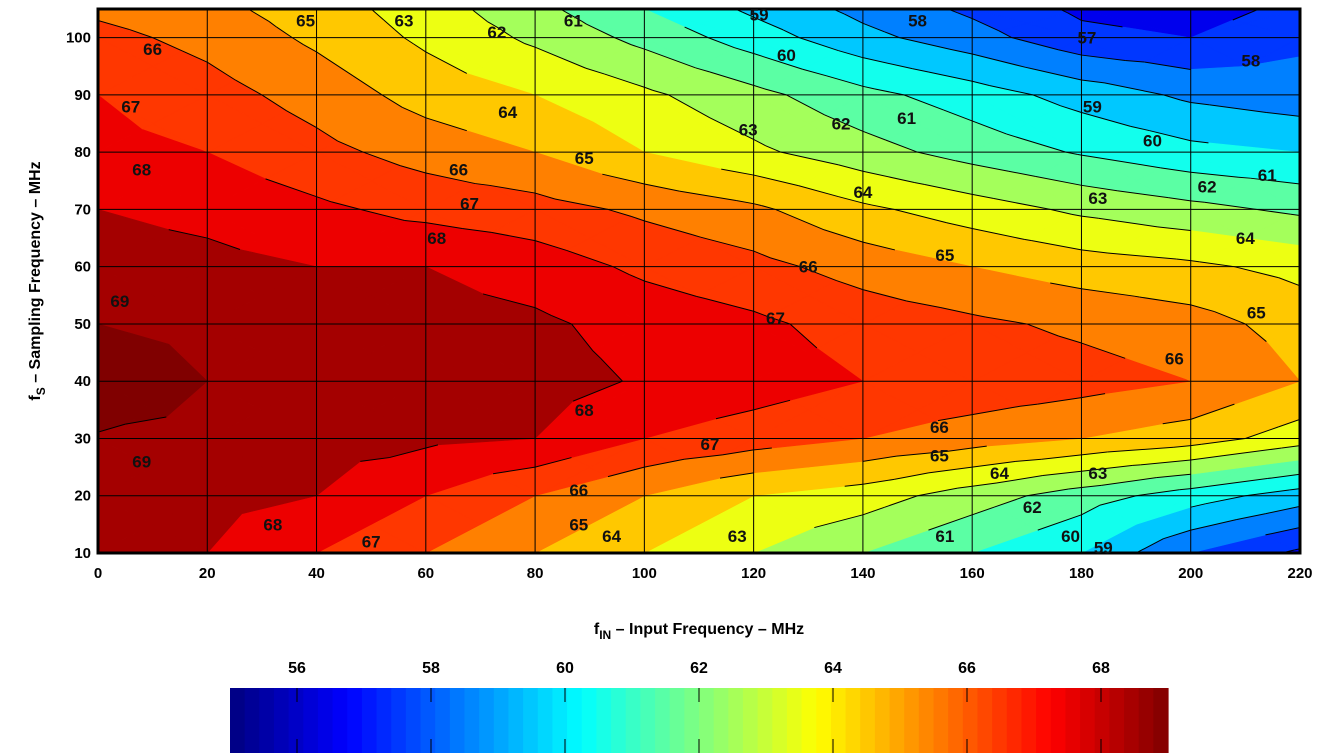  What do you see at coordinates (82, 209) in the screenshot?
I see `y-tick-label: 70` at bounding box center [82, 209].